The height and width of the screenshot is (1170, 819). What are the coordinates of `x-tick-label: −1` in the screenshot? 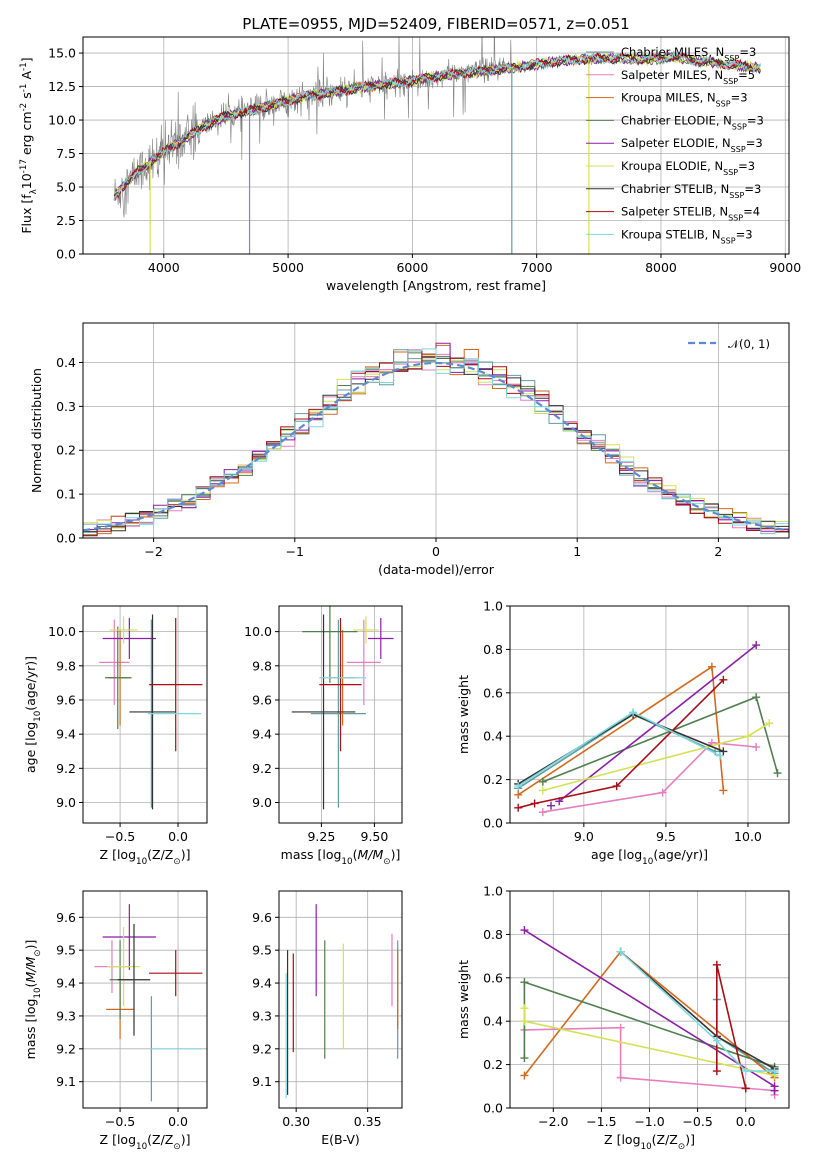 It's located at (295, 551).